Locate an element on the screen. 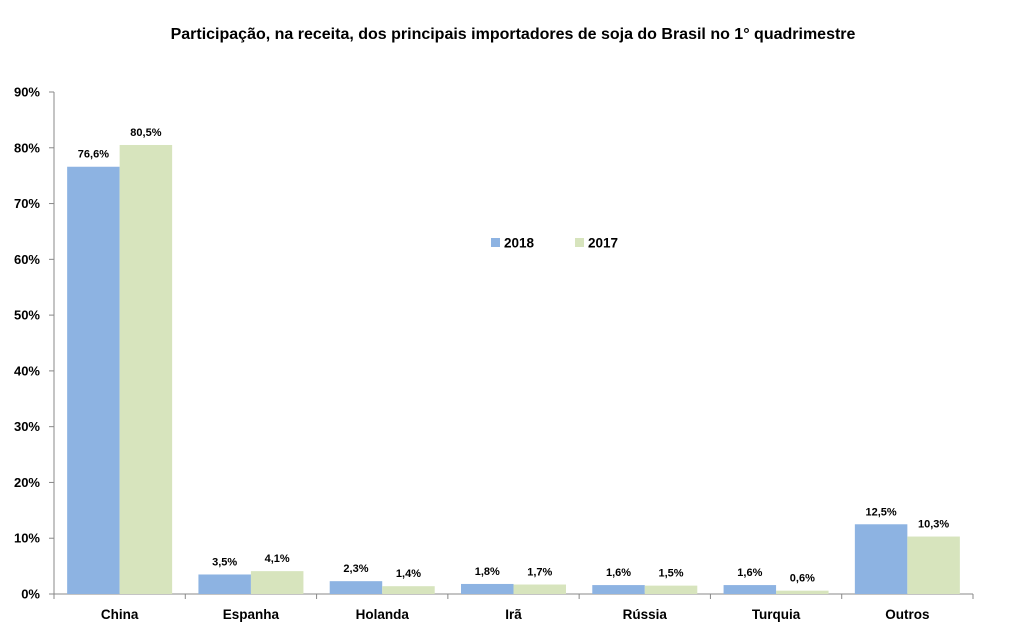  y-tick-label: 0% is located at coordinates (30, 594).